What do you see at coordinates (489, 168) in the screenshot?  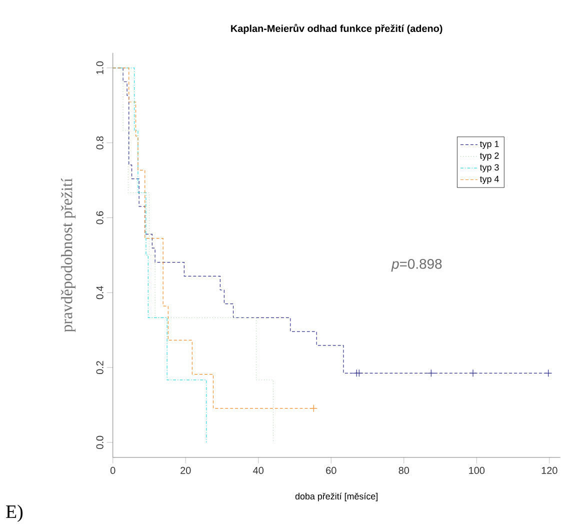 I see `legend-label: typ 3` at bounding box center [489, 168].